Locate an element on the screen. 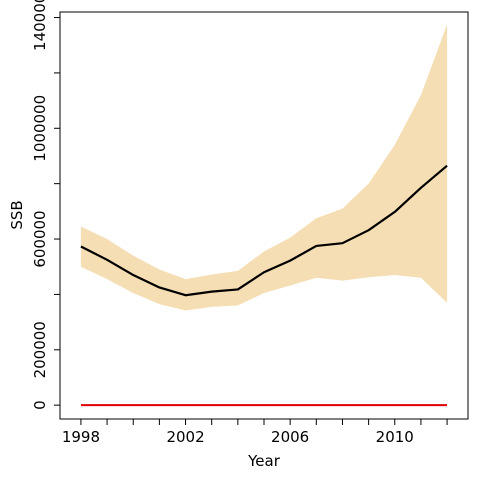  x-axis-title: Year is located at coordinates (264, 461).